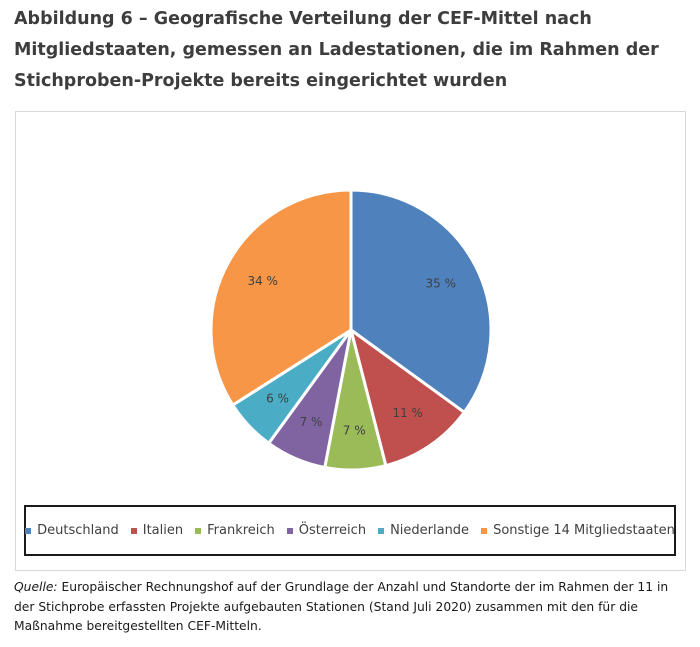  I want to click on legend-item-3: Österreich, so click(326, 530).